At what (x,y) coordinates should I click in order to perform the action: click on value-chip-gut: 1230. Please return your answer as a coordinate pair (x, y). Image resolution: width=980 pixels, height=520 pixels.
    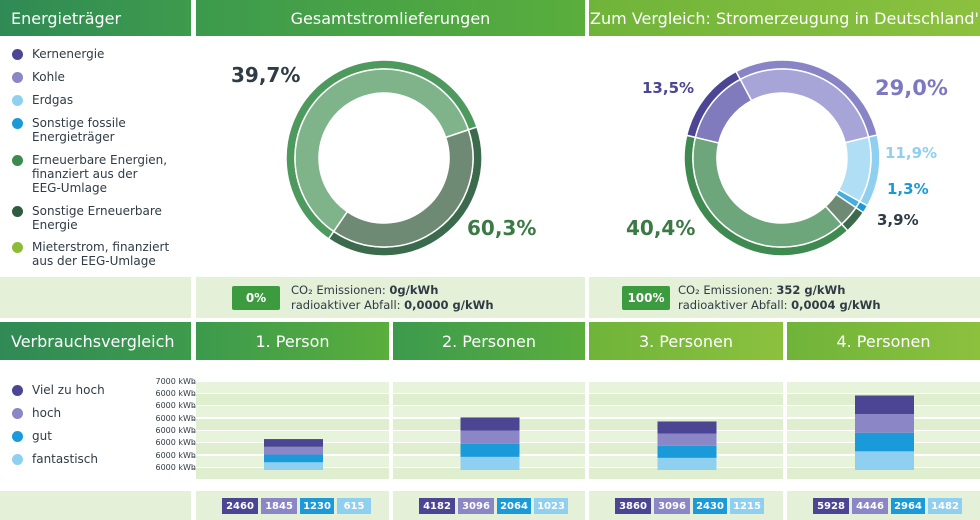
    Looking at the image, I should click on (317, 506).